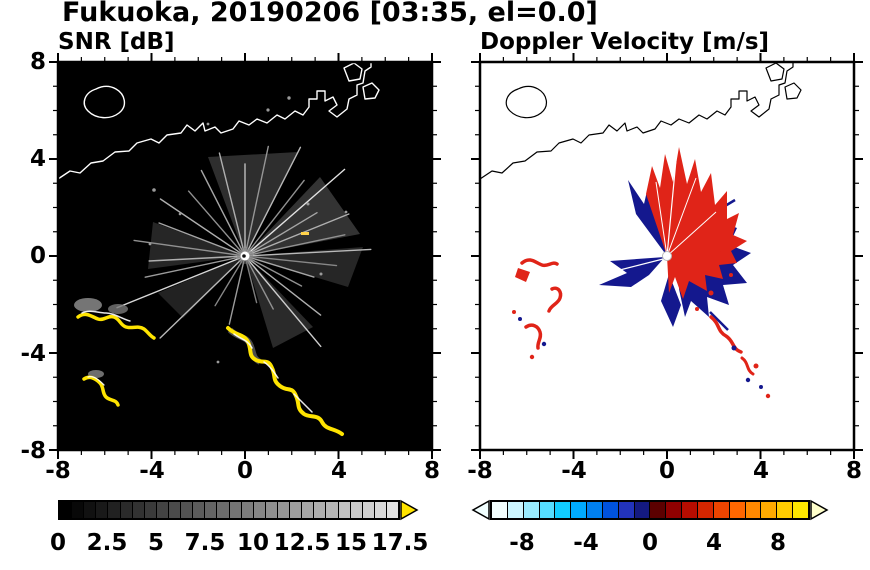 This screenshot has height=570, width=870. Describe the element at coordinates (740, 357) in the screenshot. I see `southeast-echo-tail` at that location.